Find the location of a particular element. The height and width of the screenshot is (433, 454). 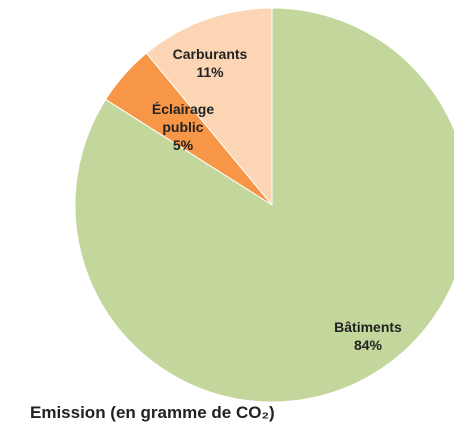

category-label: Bâtiments is located at coordinates (368, 327).